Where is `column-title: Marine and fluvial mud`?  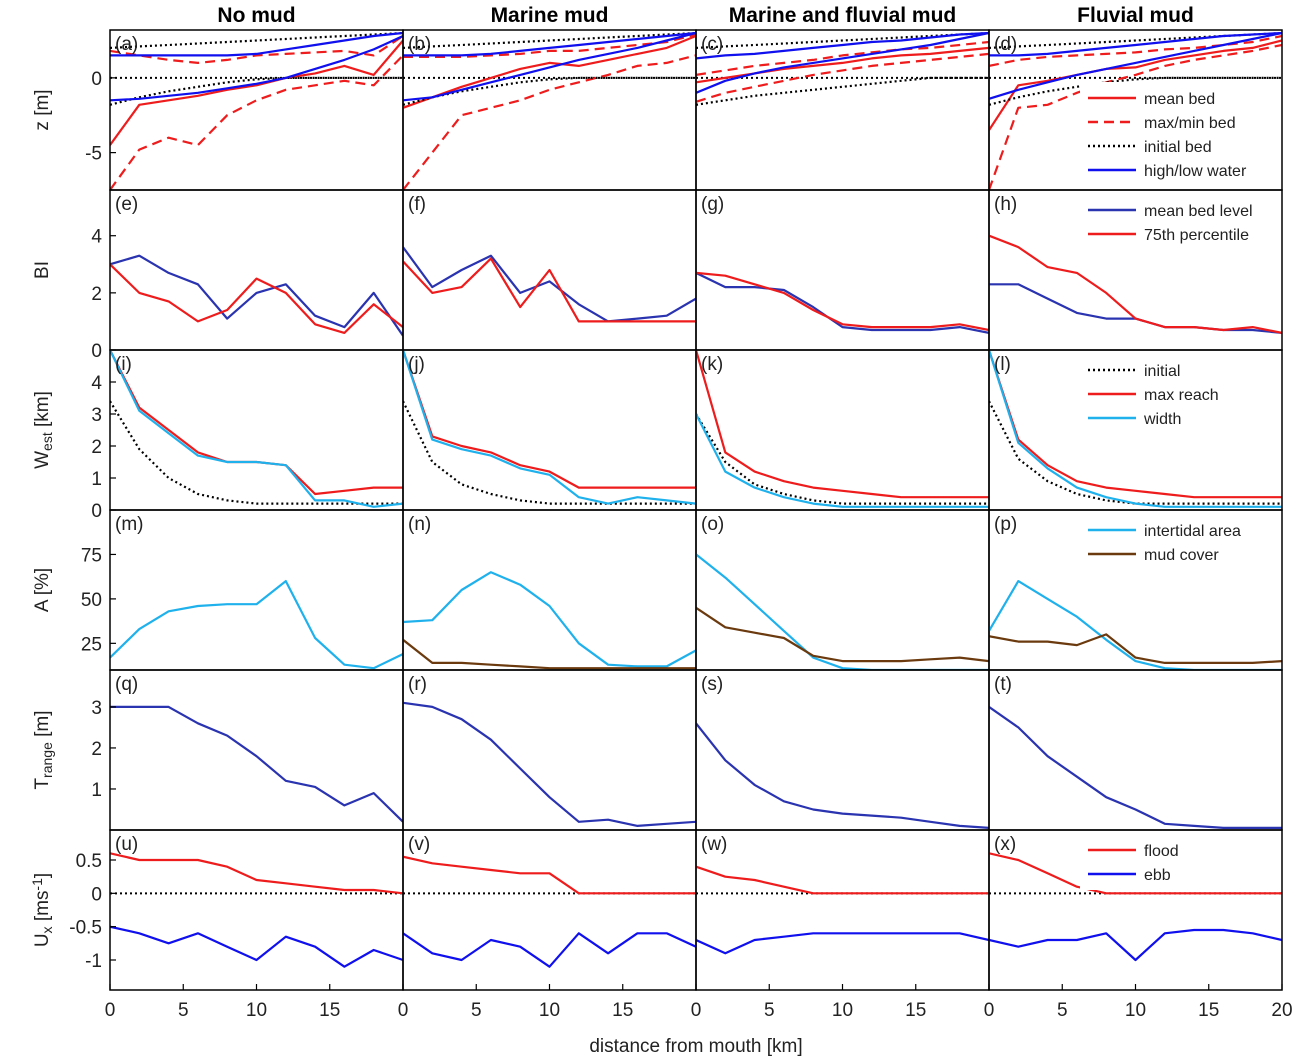
column-title: Marine and fluvial mud is located at coordinates (843, 15).